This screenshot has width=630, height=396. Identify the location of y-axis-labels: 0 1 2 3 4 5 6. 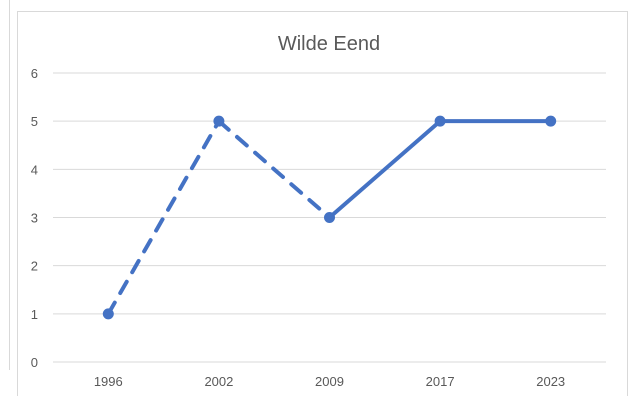
(34, 218).